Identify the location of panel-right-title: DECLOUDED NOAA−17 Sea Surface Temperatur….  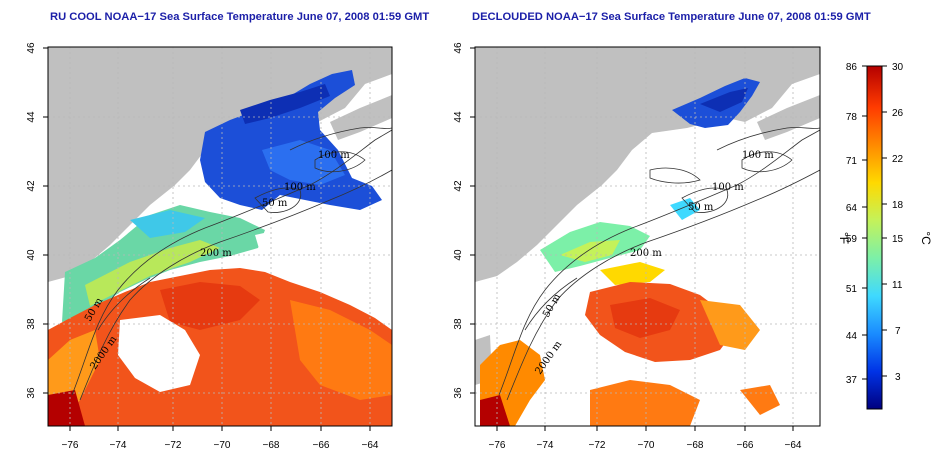
(671, 17).